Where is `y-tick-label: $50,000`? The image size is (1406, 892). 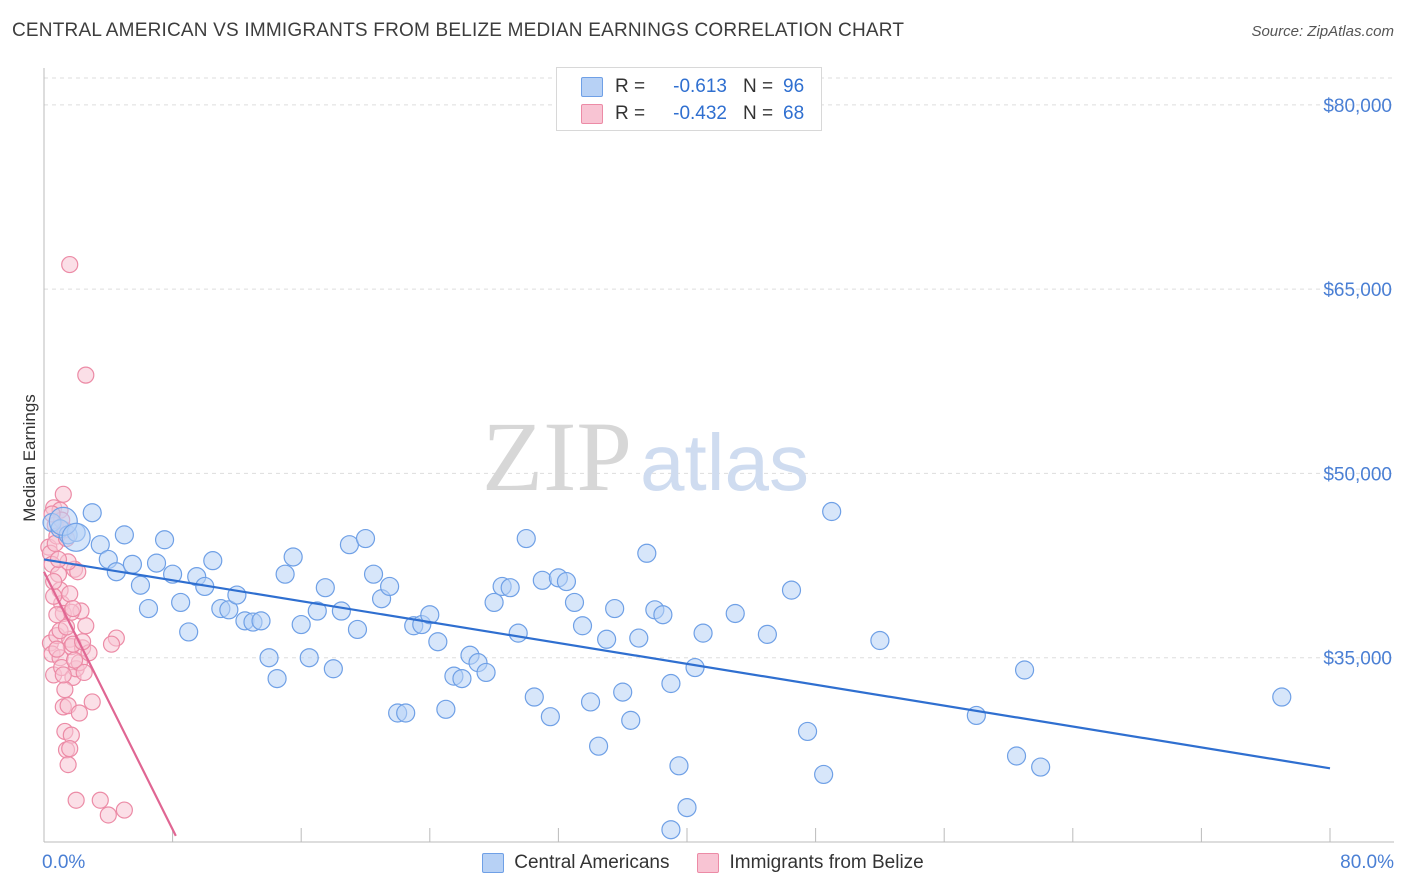
y-tick-label: $50,000 is located at coordinates (1357, 474).